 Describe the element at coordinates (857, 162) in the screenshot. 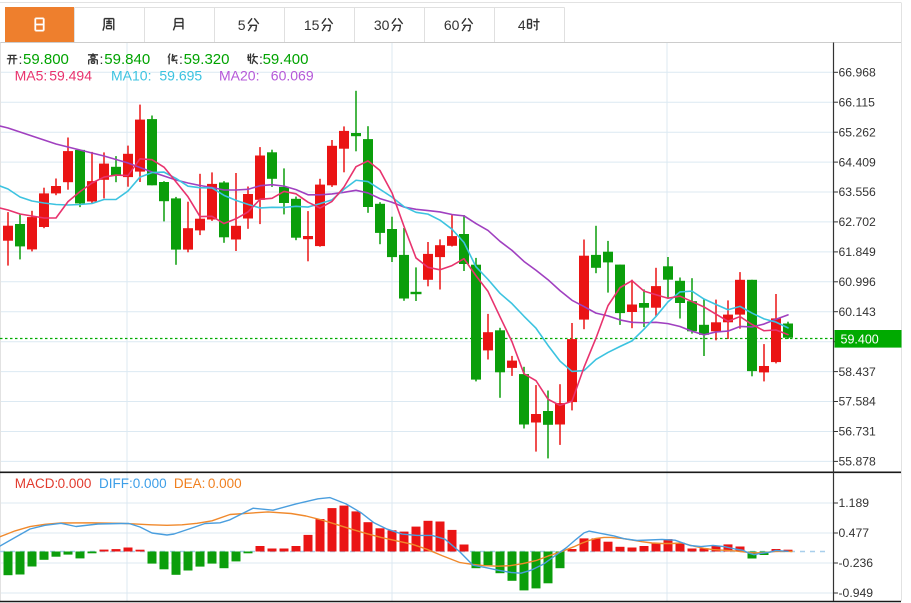

I see `svg-text: 64.409` at that location.